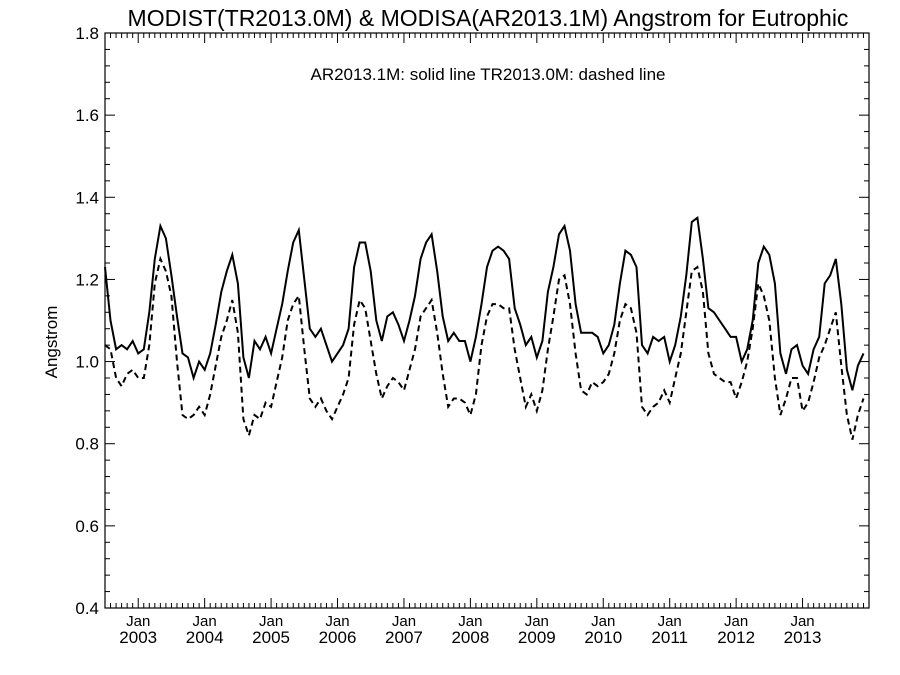 The width and height of the screenshot is (900, 675). What do you see at coordinates (87, 197) in the screenshot?
I see `y-tick-label: 1.4` at bounding box center [87, 197].